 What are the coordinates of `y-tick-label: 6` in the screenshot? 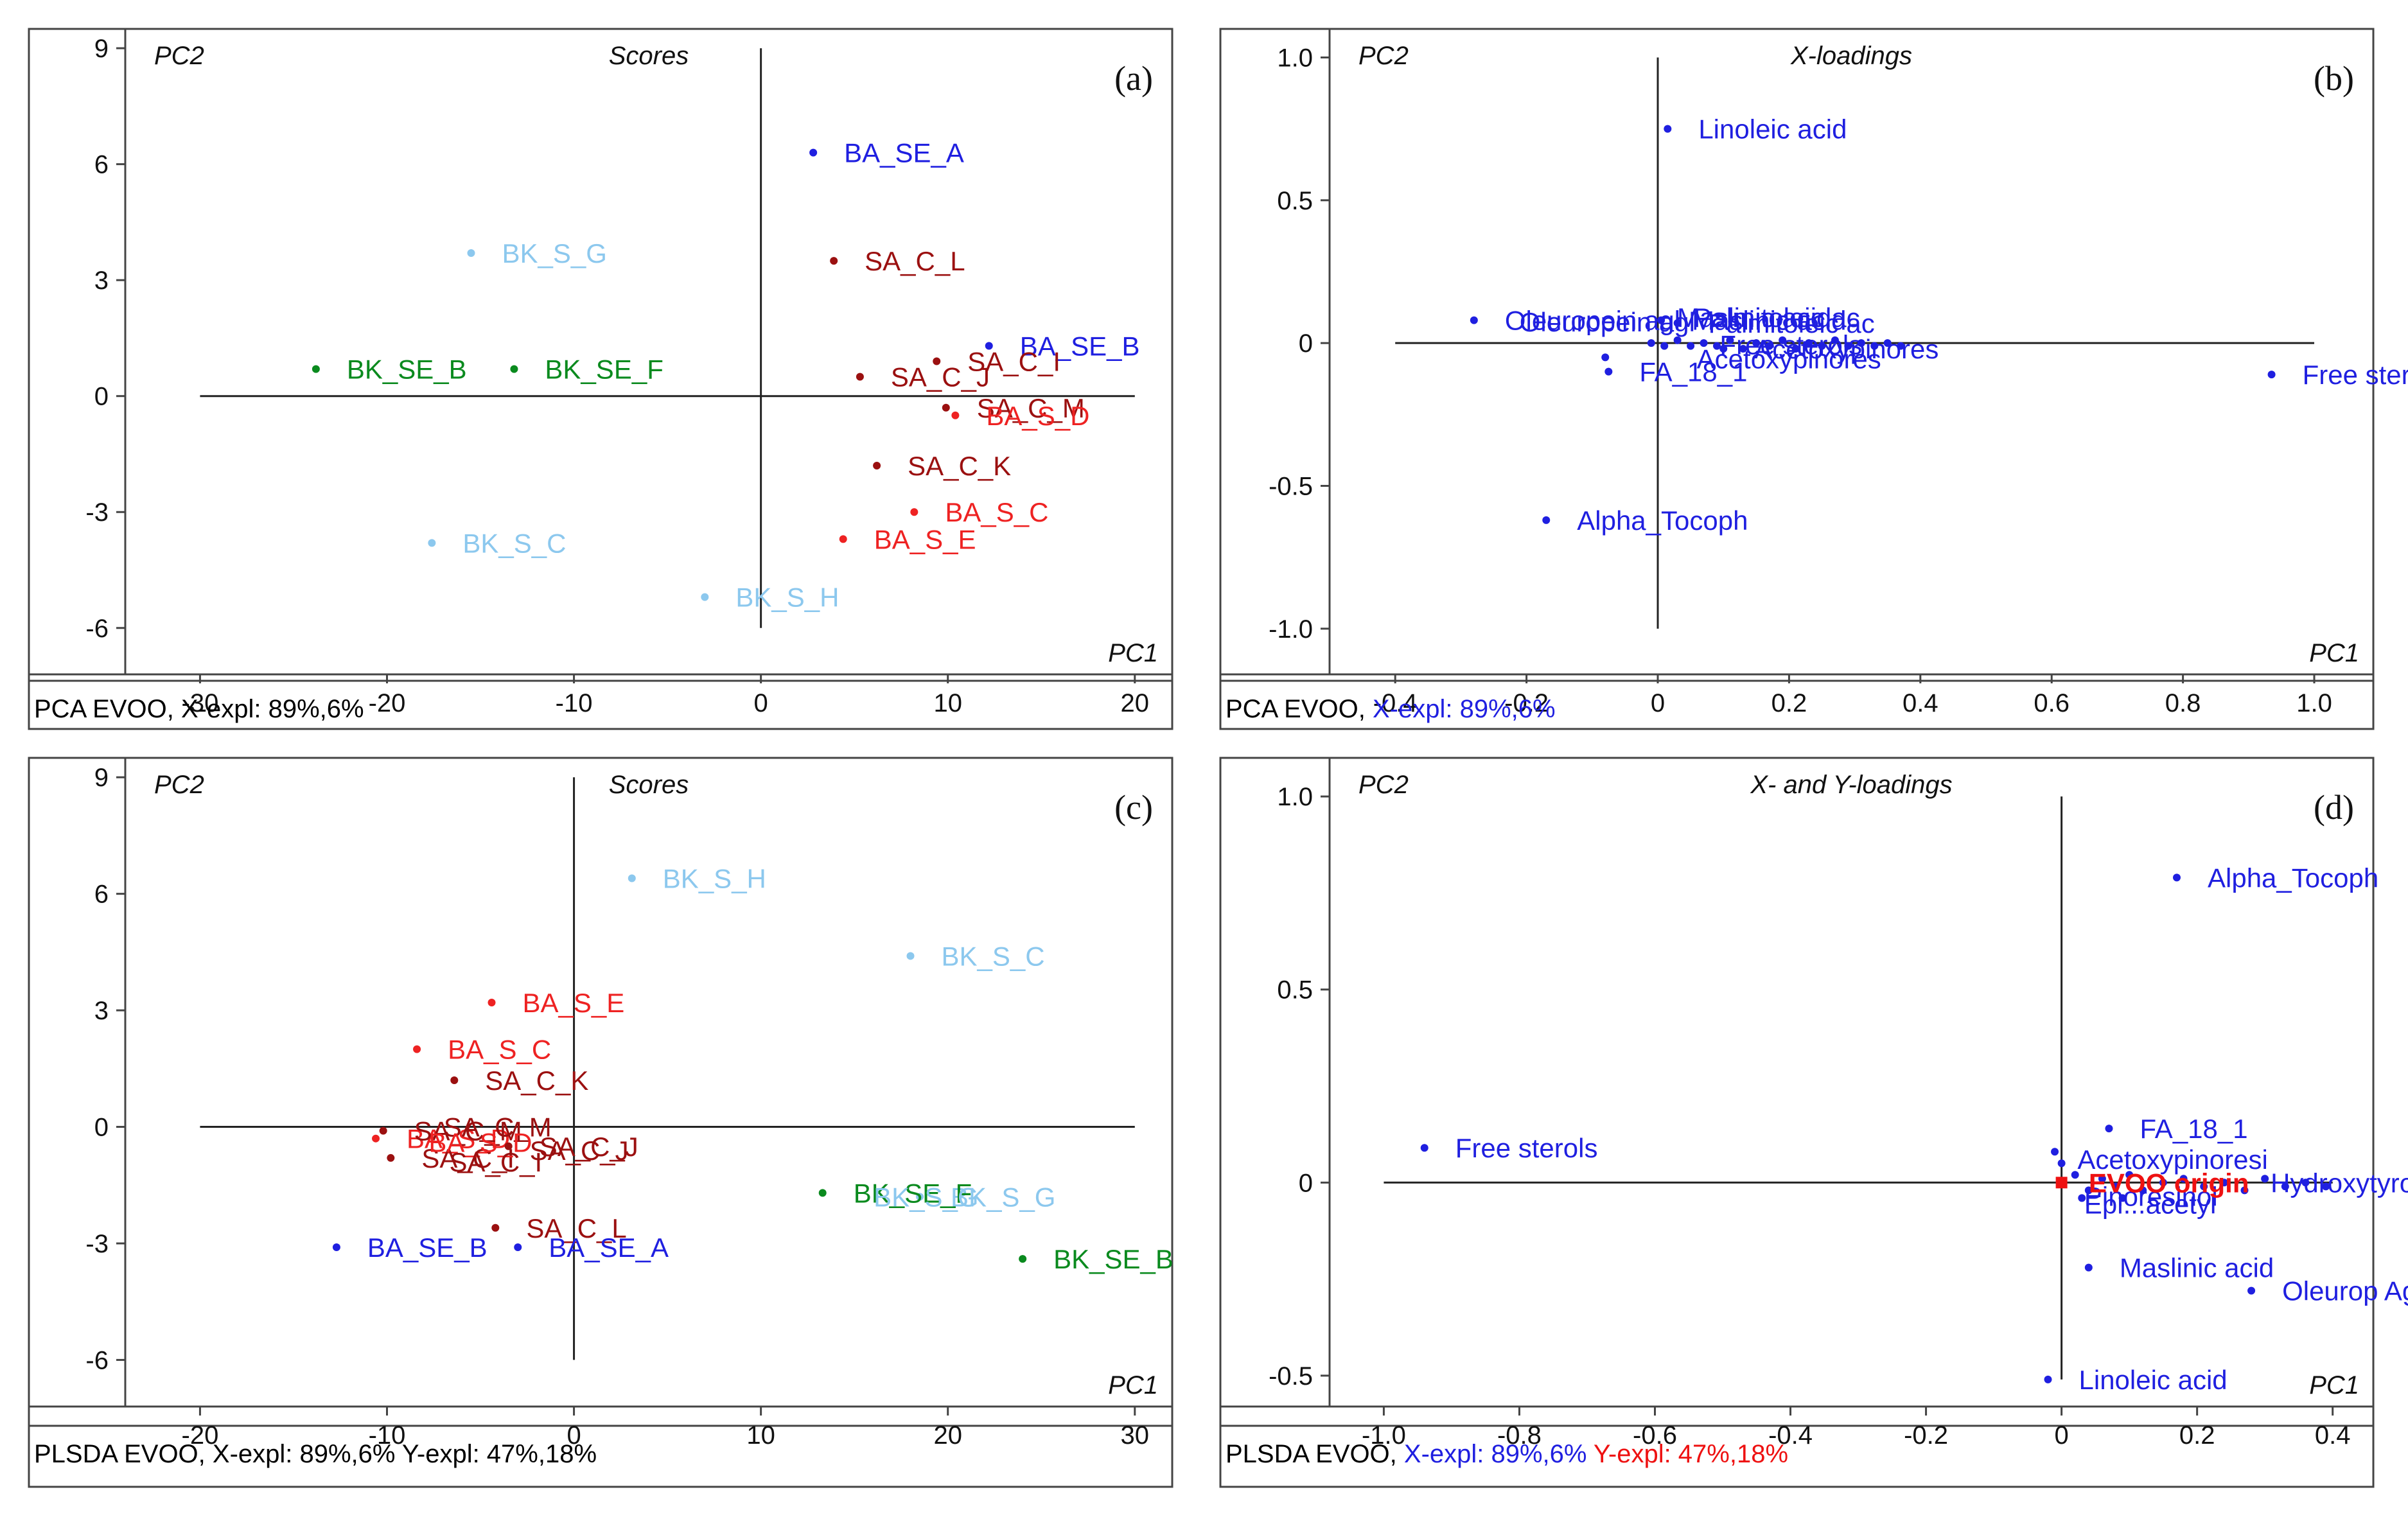 It's located at (101, 165).